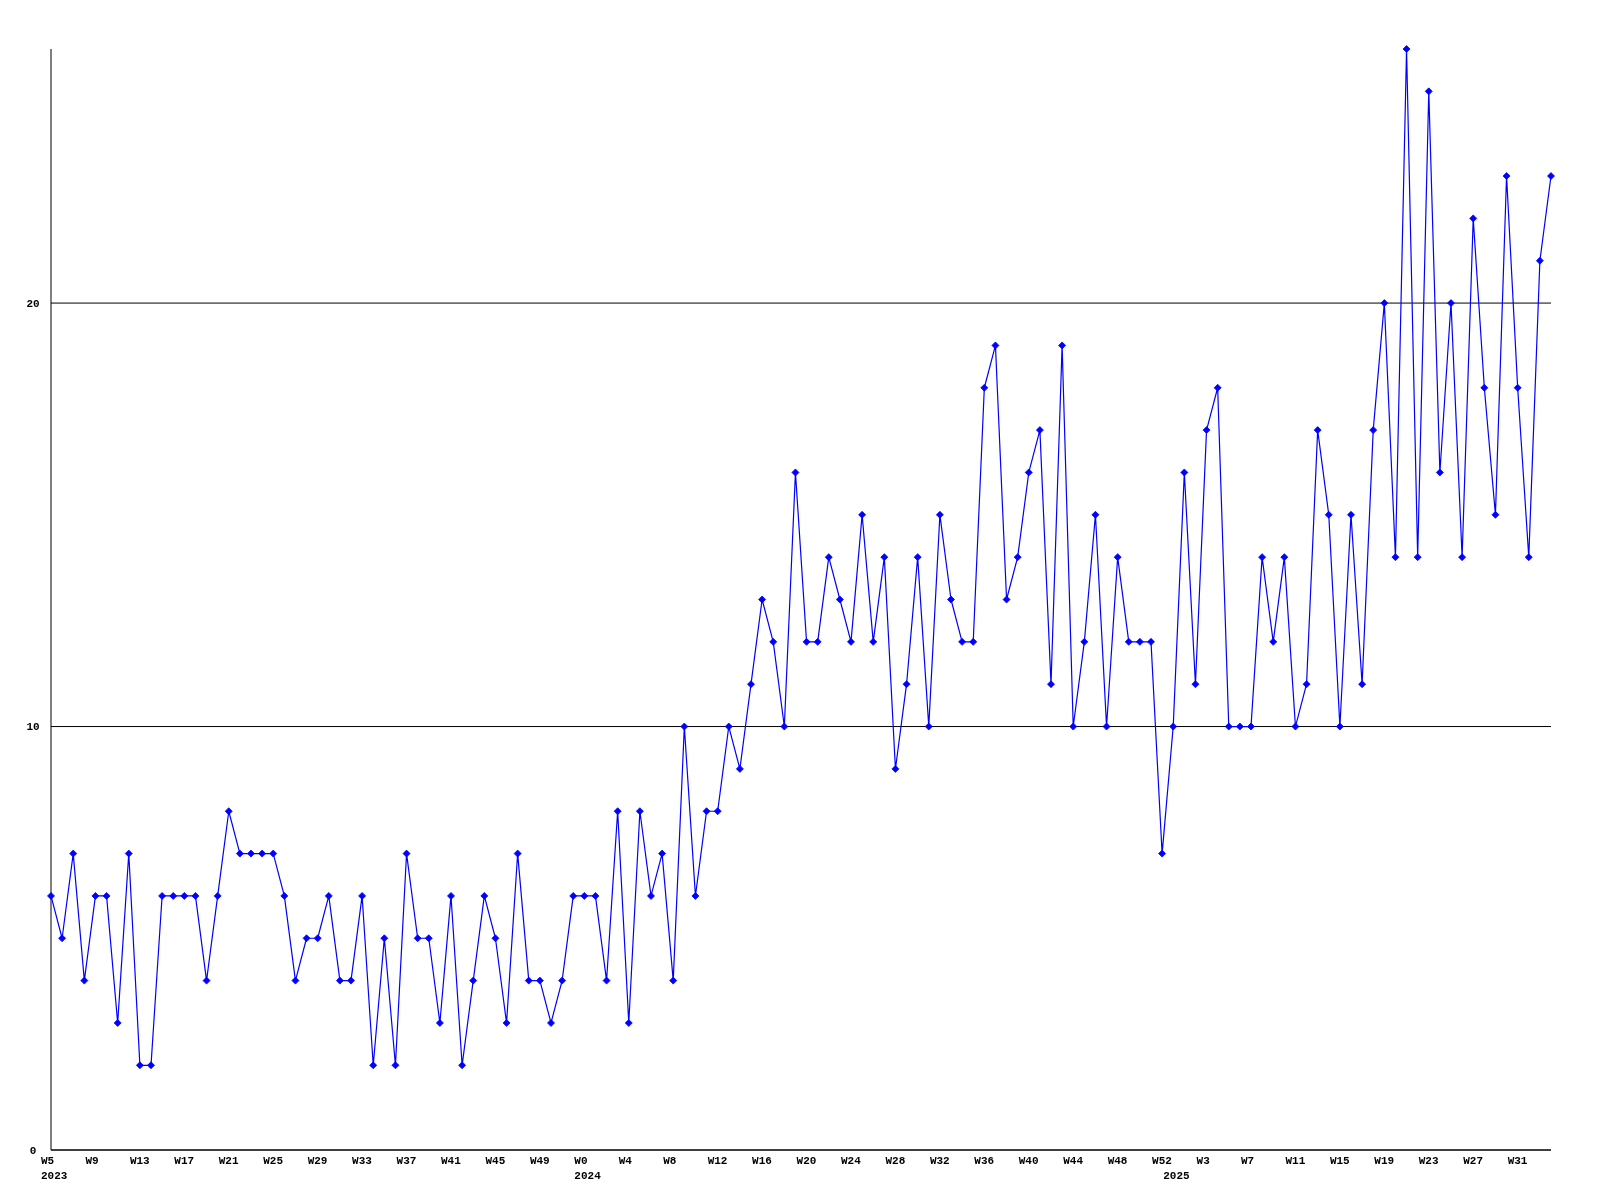  Describe the element at coordinates (939, 1161) in the screenshot. I see `x-tick-label: W32` at that location.